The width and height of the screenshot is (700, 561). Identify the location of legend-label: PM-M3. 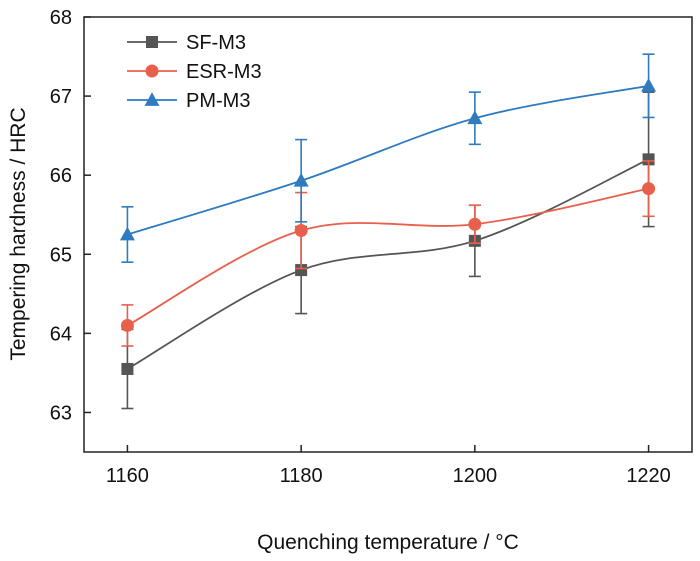
(218, 101).